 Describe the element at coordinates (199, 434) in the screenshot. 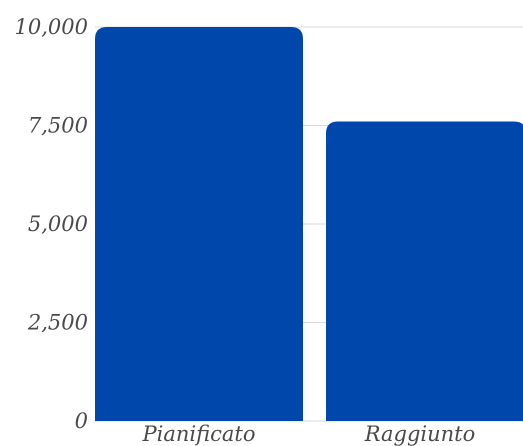

I see `x-category-label: Pianificato` at that location.